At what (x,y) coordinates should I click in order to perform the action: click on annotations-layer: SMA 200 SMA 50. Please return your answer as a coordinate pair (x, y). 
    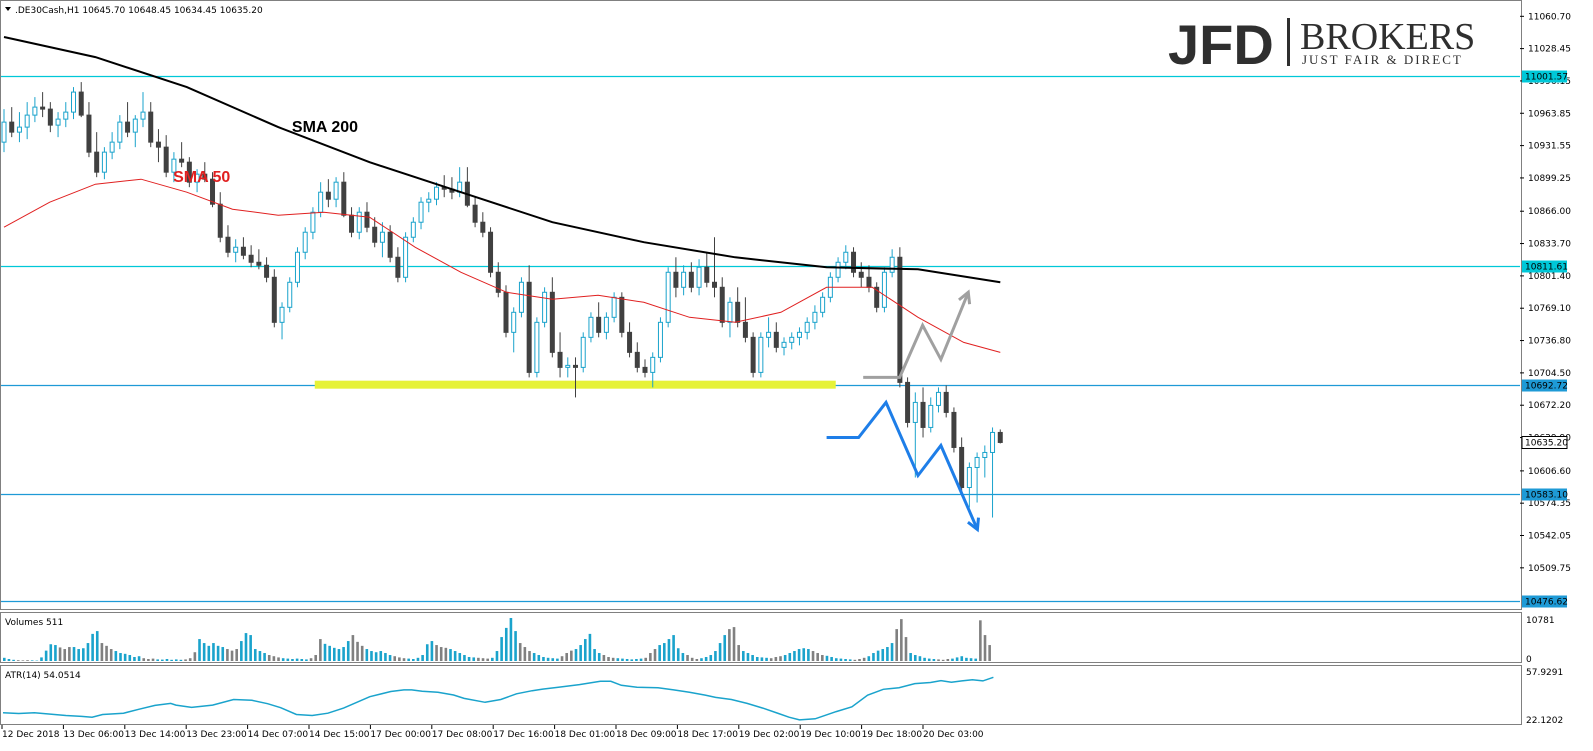
    Looking at the image, I should click on (265, 152).